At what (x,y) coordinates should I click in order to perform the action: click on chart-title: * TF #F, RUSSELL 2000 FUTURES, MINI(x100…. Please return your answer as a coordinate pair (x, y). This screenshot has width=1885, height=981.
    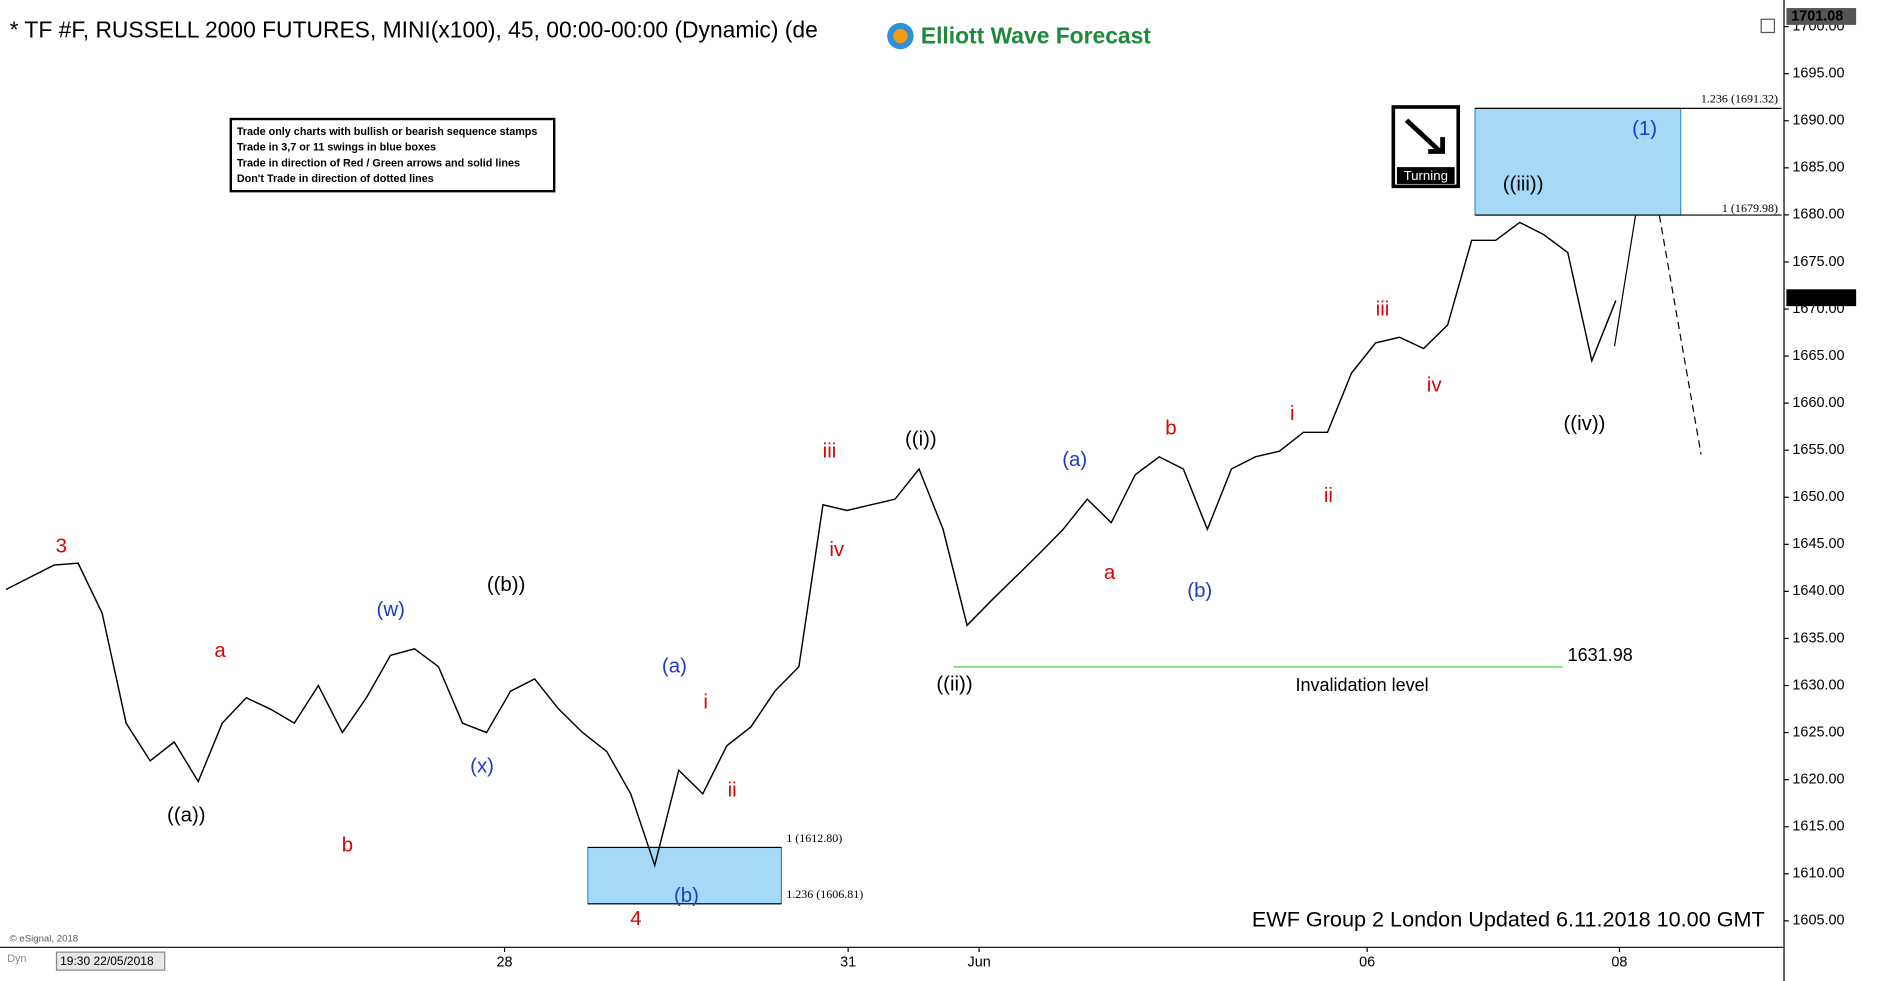
    Looking at the image, I should click on (414, 29).